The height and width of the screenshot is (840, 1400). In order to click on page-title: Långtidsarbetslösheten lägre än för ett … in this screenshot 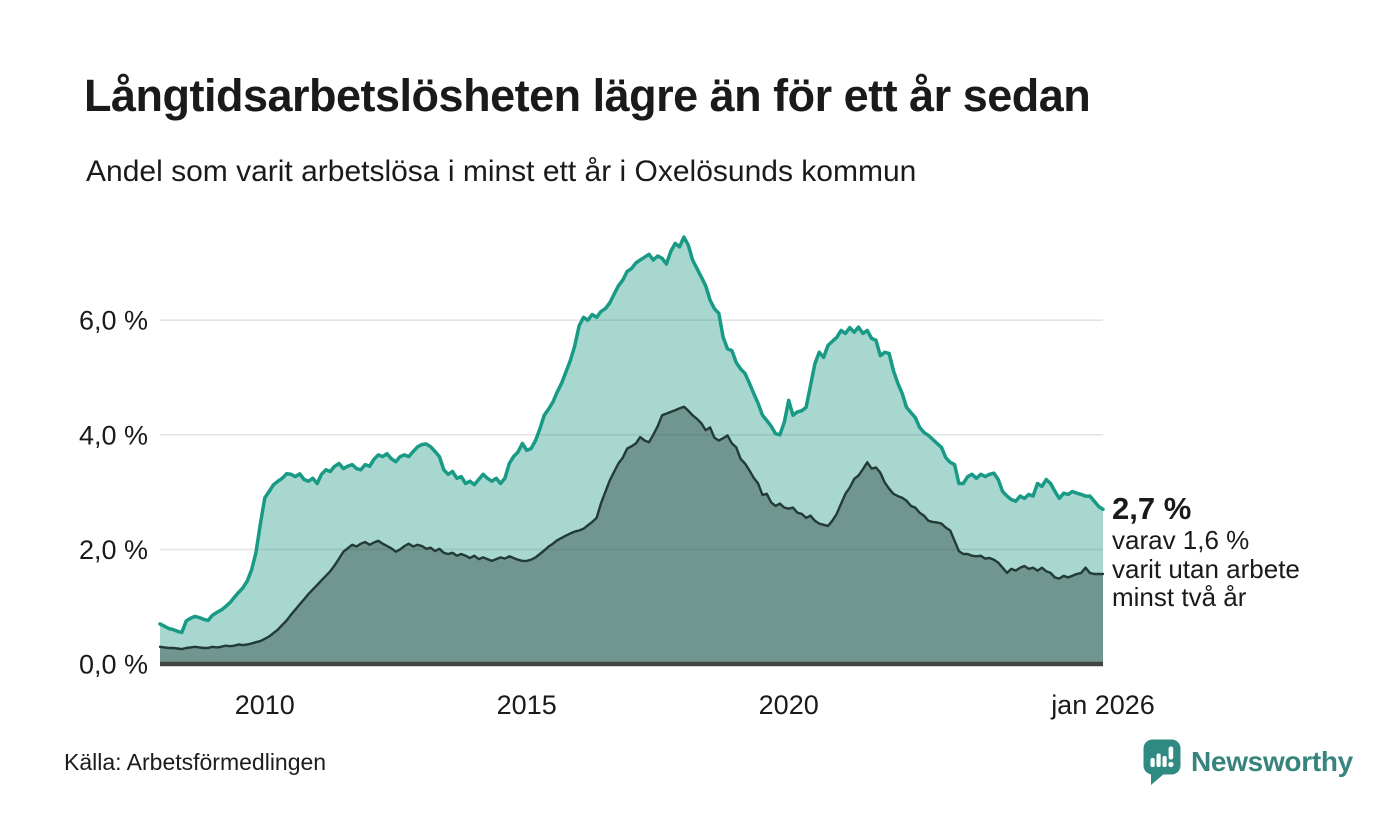, I will do `click(587, 95)`.